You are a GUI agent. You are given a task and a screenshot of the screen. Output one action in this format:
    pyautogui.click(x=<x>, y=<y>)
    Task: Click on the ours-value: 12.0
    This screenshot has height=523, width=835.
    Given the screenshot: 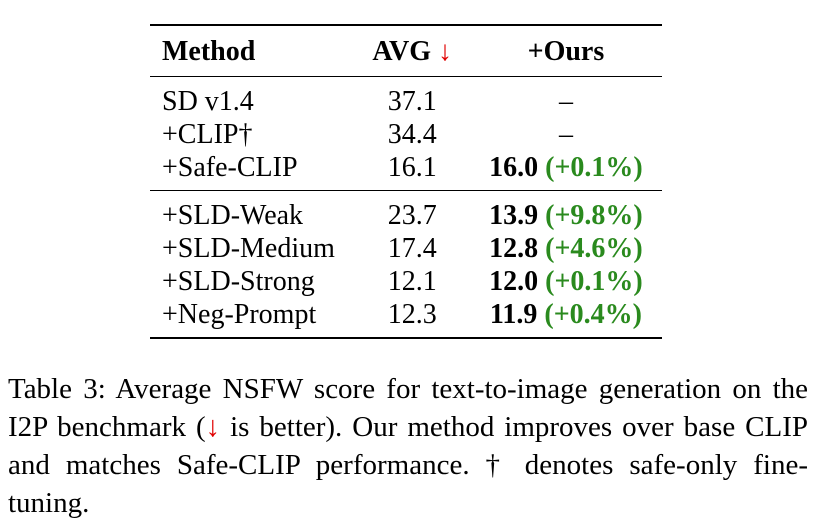 What is the action you would take?
    pyautogui.click(x=514, y=281)
    